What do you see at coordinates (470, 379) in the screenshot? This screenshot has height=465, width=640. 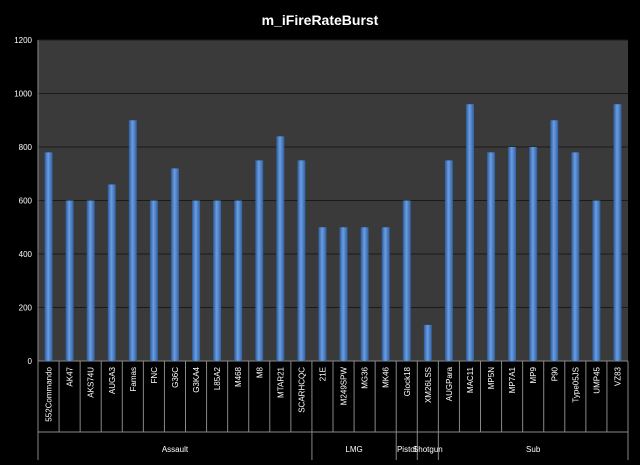 I see `x-tick-label: MAC11` at bounding box center [470, 379].